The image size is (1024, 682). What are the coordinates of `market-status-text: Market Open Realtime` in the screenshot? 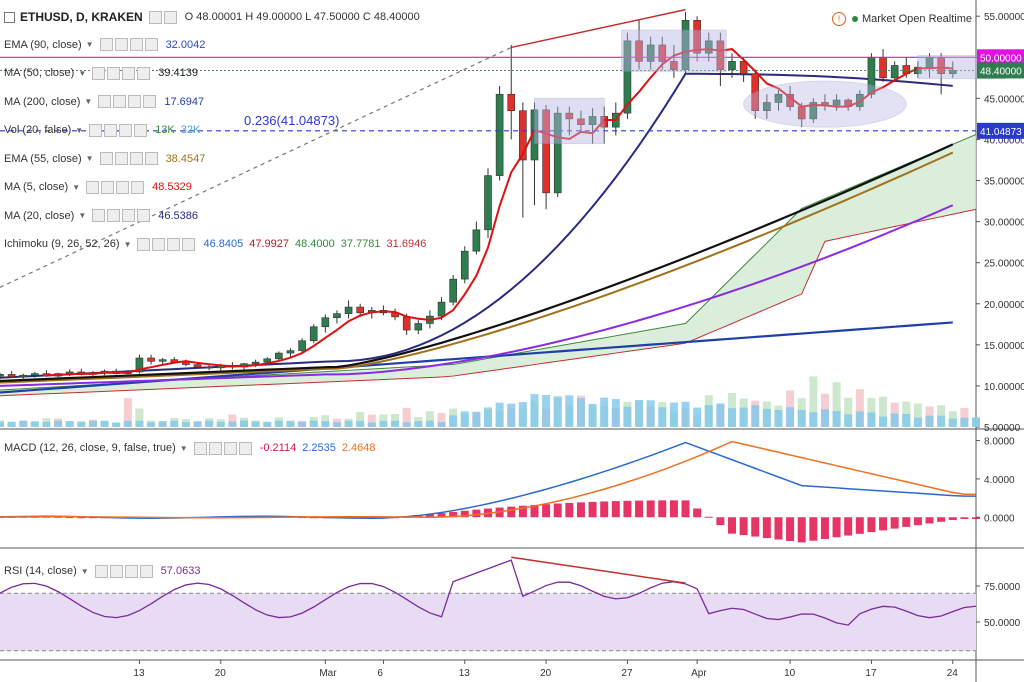 It's located at (916, 19).